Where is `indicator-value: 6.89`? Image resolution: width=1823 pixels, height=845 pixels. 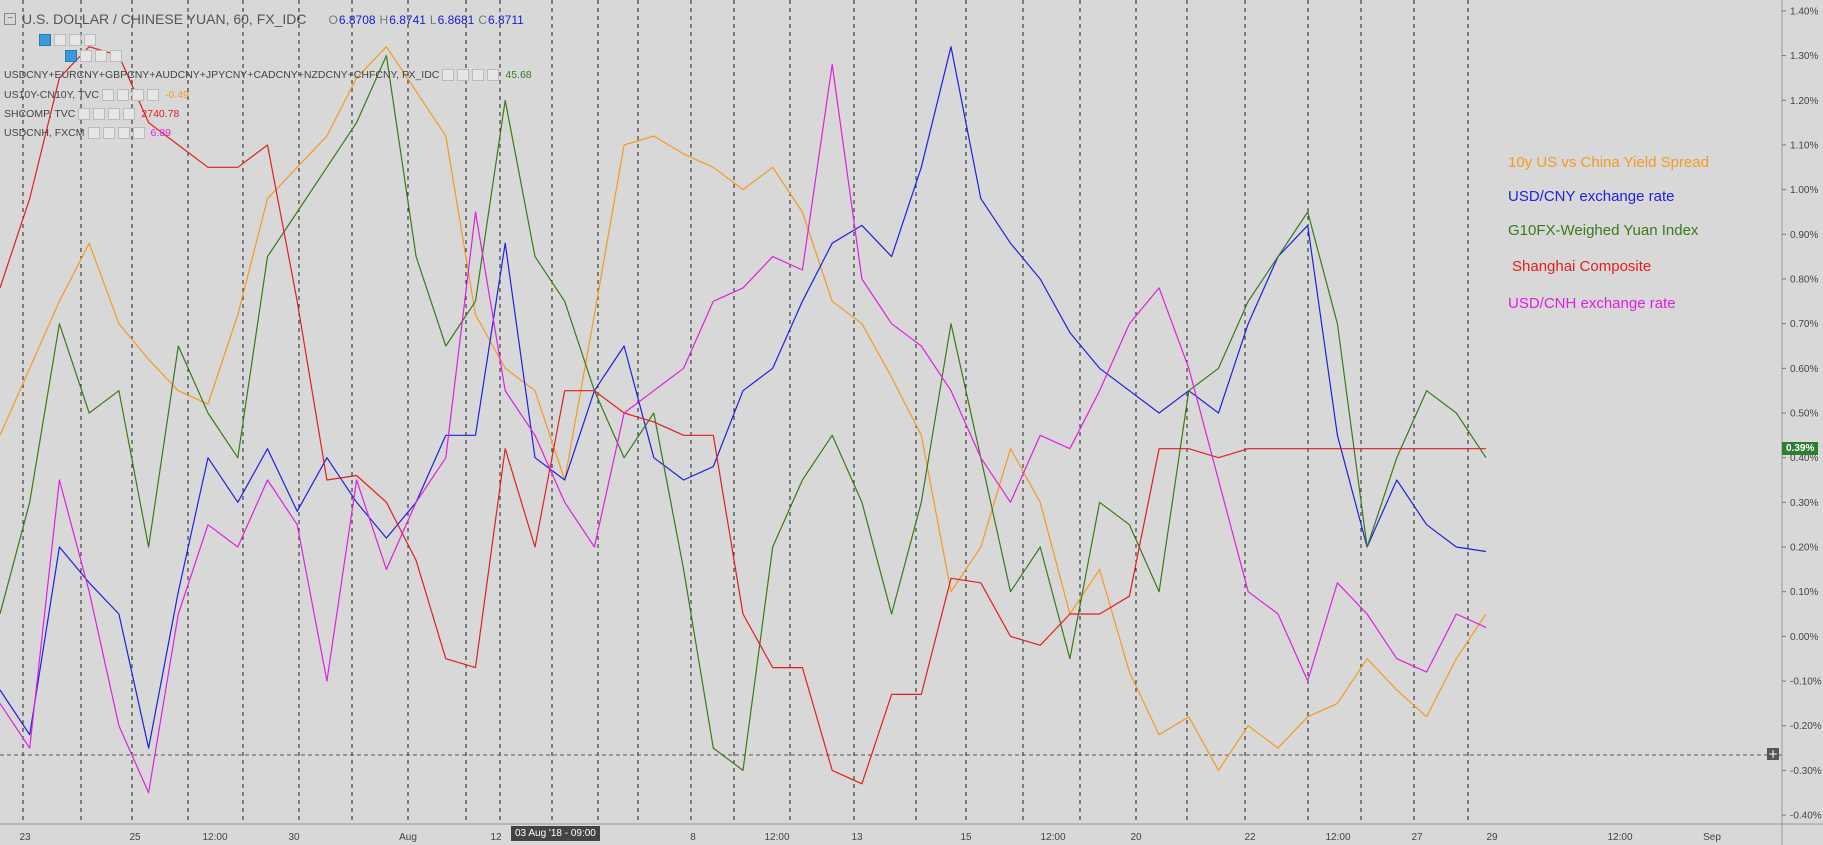 indicator-value: 6.89 is located at coordinates (160, 133).